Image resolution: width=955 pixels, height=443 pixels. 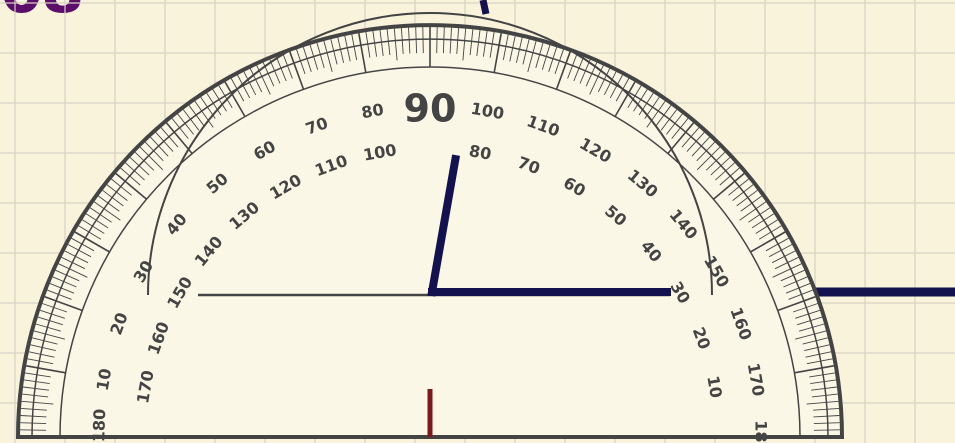 What do you see at coordinates (430, 109) in the screenshot?
I see `center-scale-label: 90` at bounding box center [430, 109].